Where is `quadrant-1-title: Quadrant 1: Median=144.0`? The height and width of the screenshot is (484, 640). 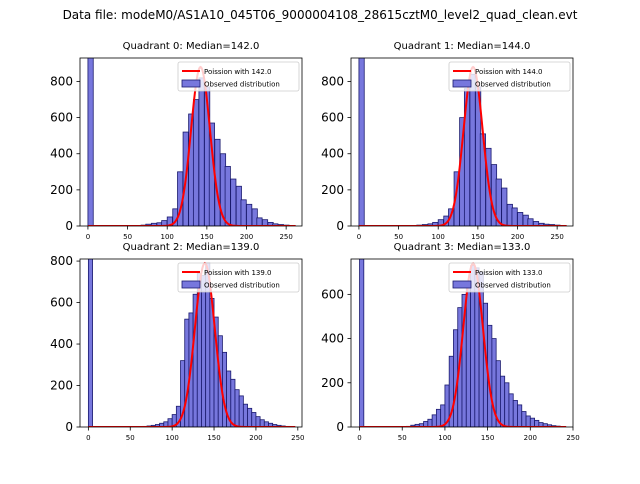
quadrant-1-title: Quadrant 1: Median=144.0 is located at coordinates (462, 46).